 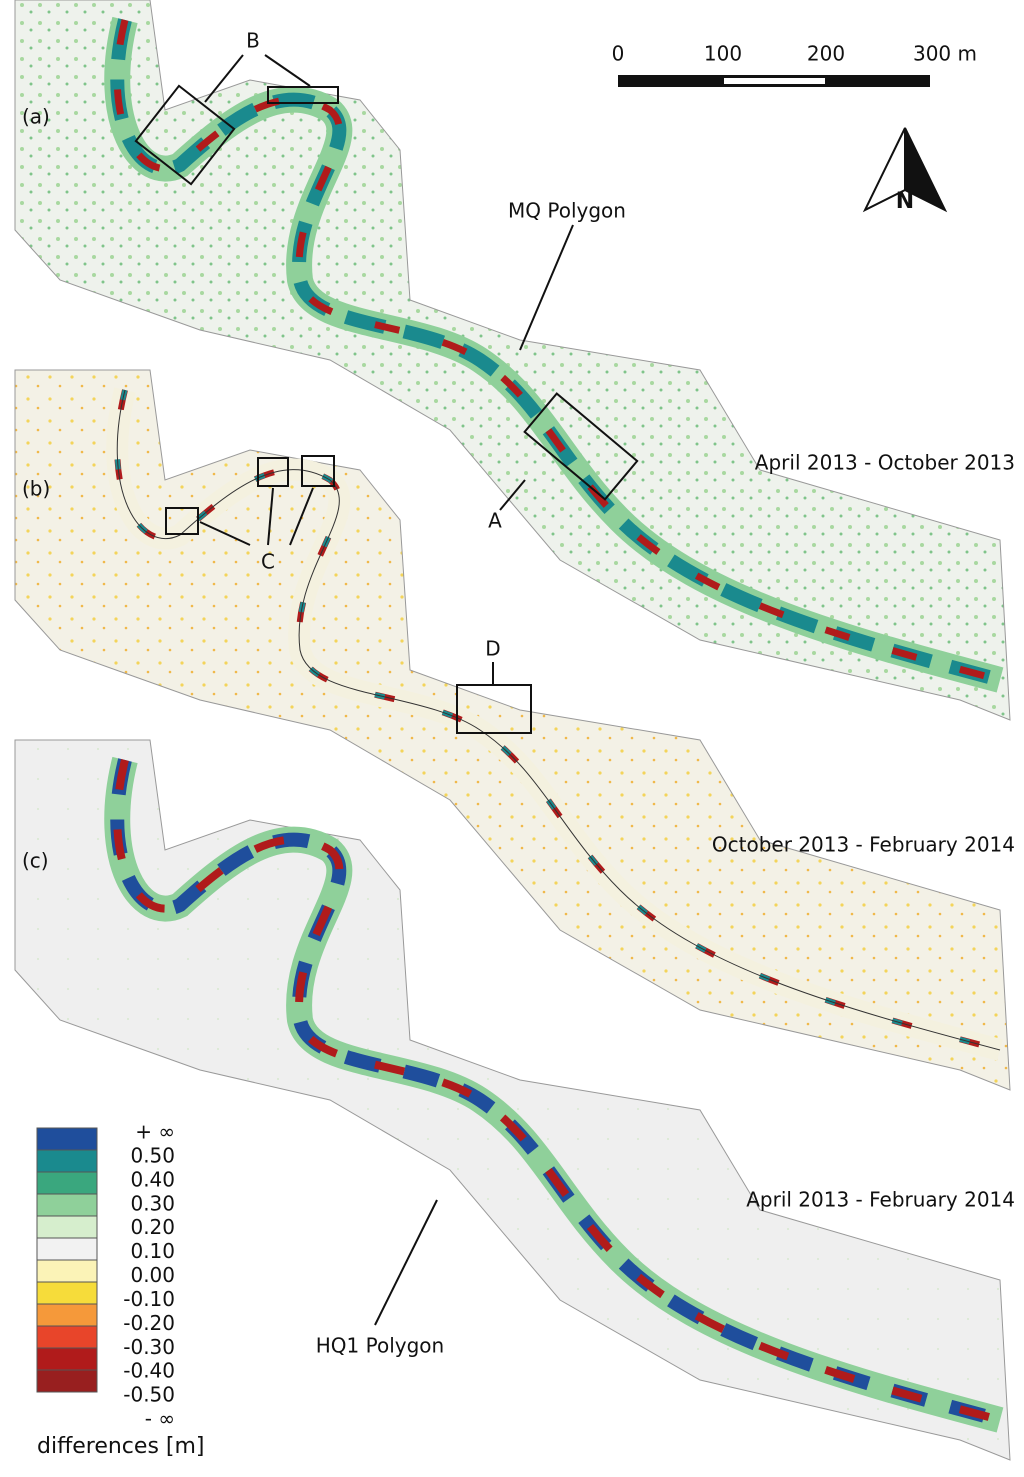 I want to click on scale-bar: 0 100 200 300 m, so click(x=794, y=64).